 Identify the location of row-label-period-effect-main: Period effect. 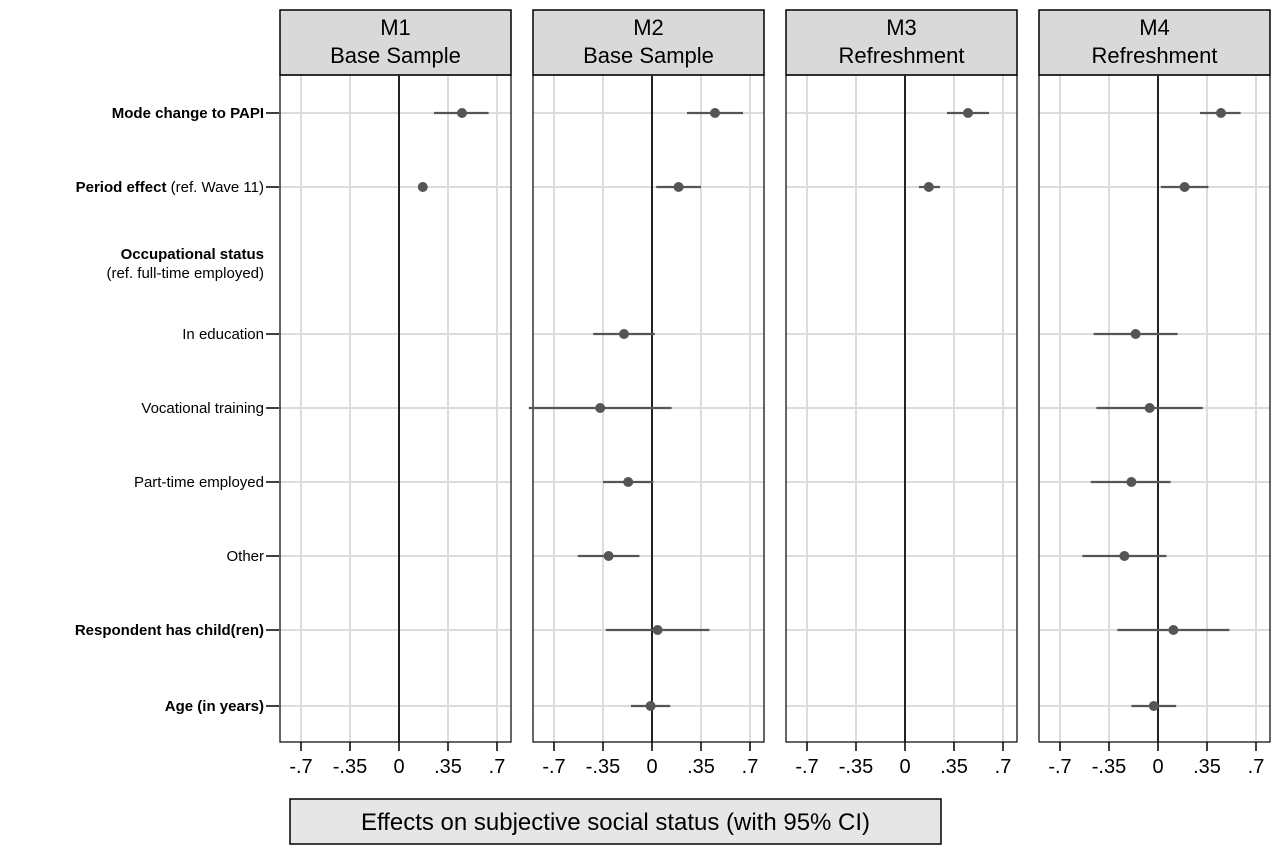
(121, 187).